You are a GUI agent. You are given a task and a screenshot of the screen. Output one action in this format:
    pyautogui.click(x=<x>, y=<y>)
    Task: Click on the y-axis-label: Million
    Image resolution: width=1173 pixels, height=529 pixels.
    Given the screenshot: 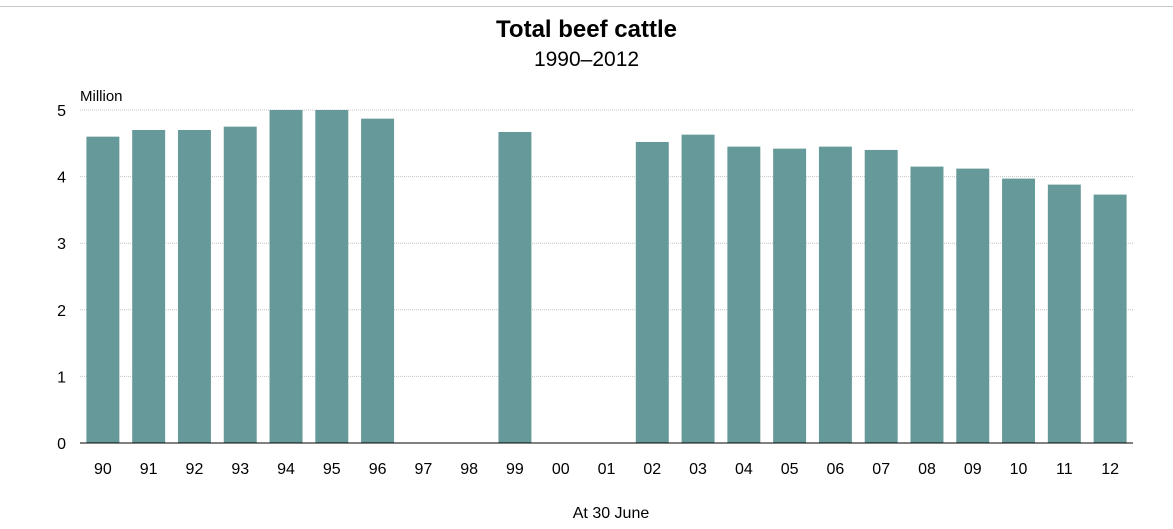 What is the action you would take?
    pyautogui.click(x=101, y=96)
    